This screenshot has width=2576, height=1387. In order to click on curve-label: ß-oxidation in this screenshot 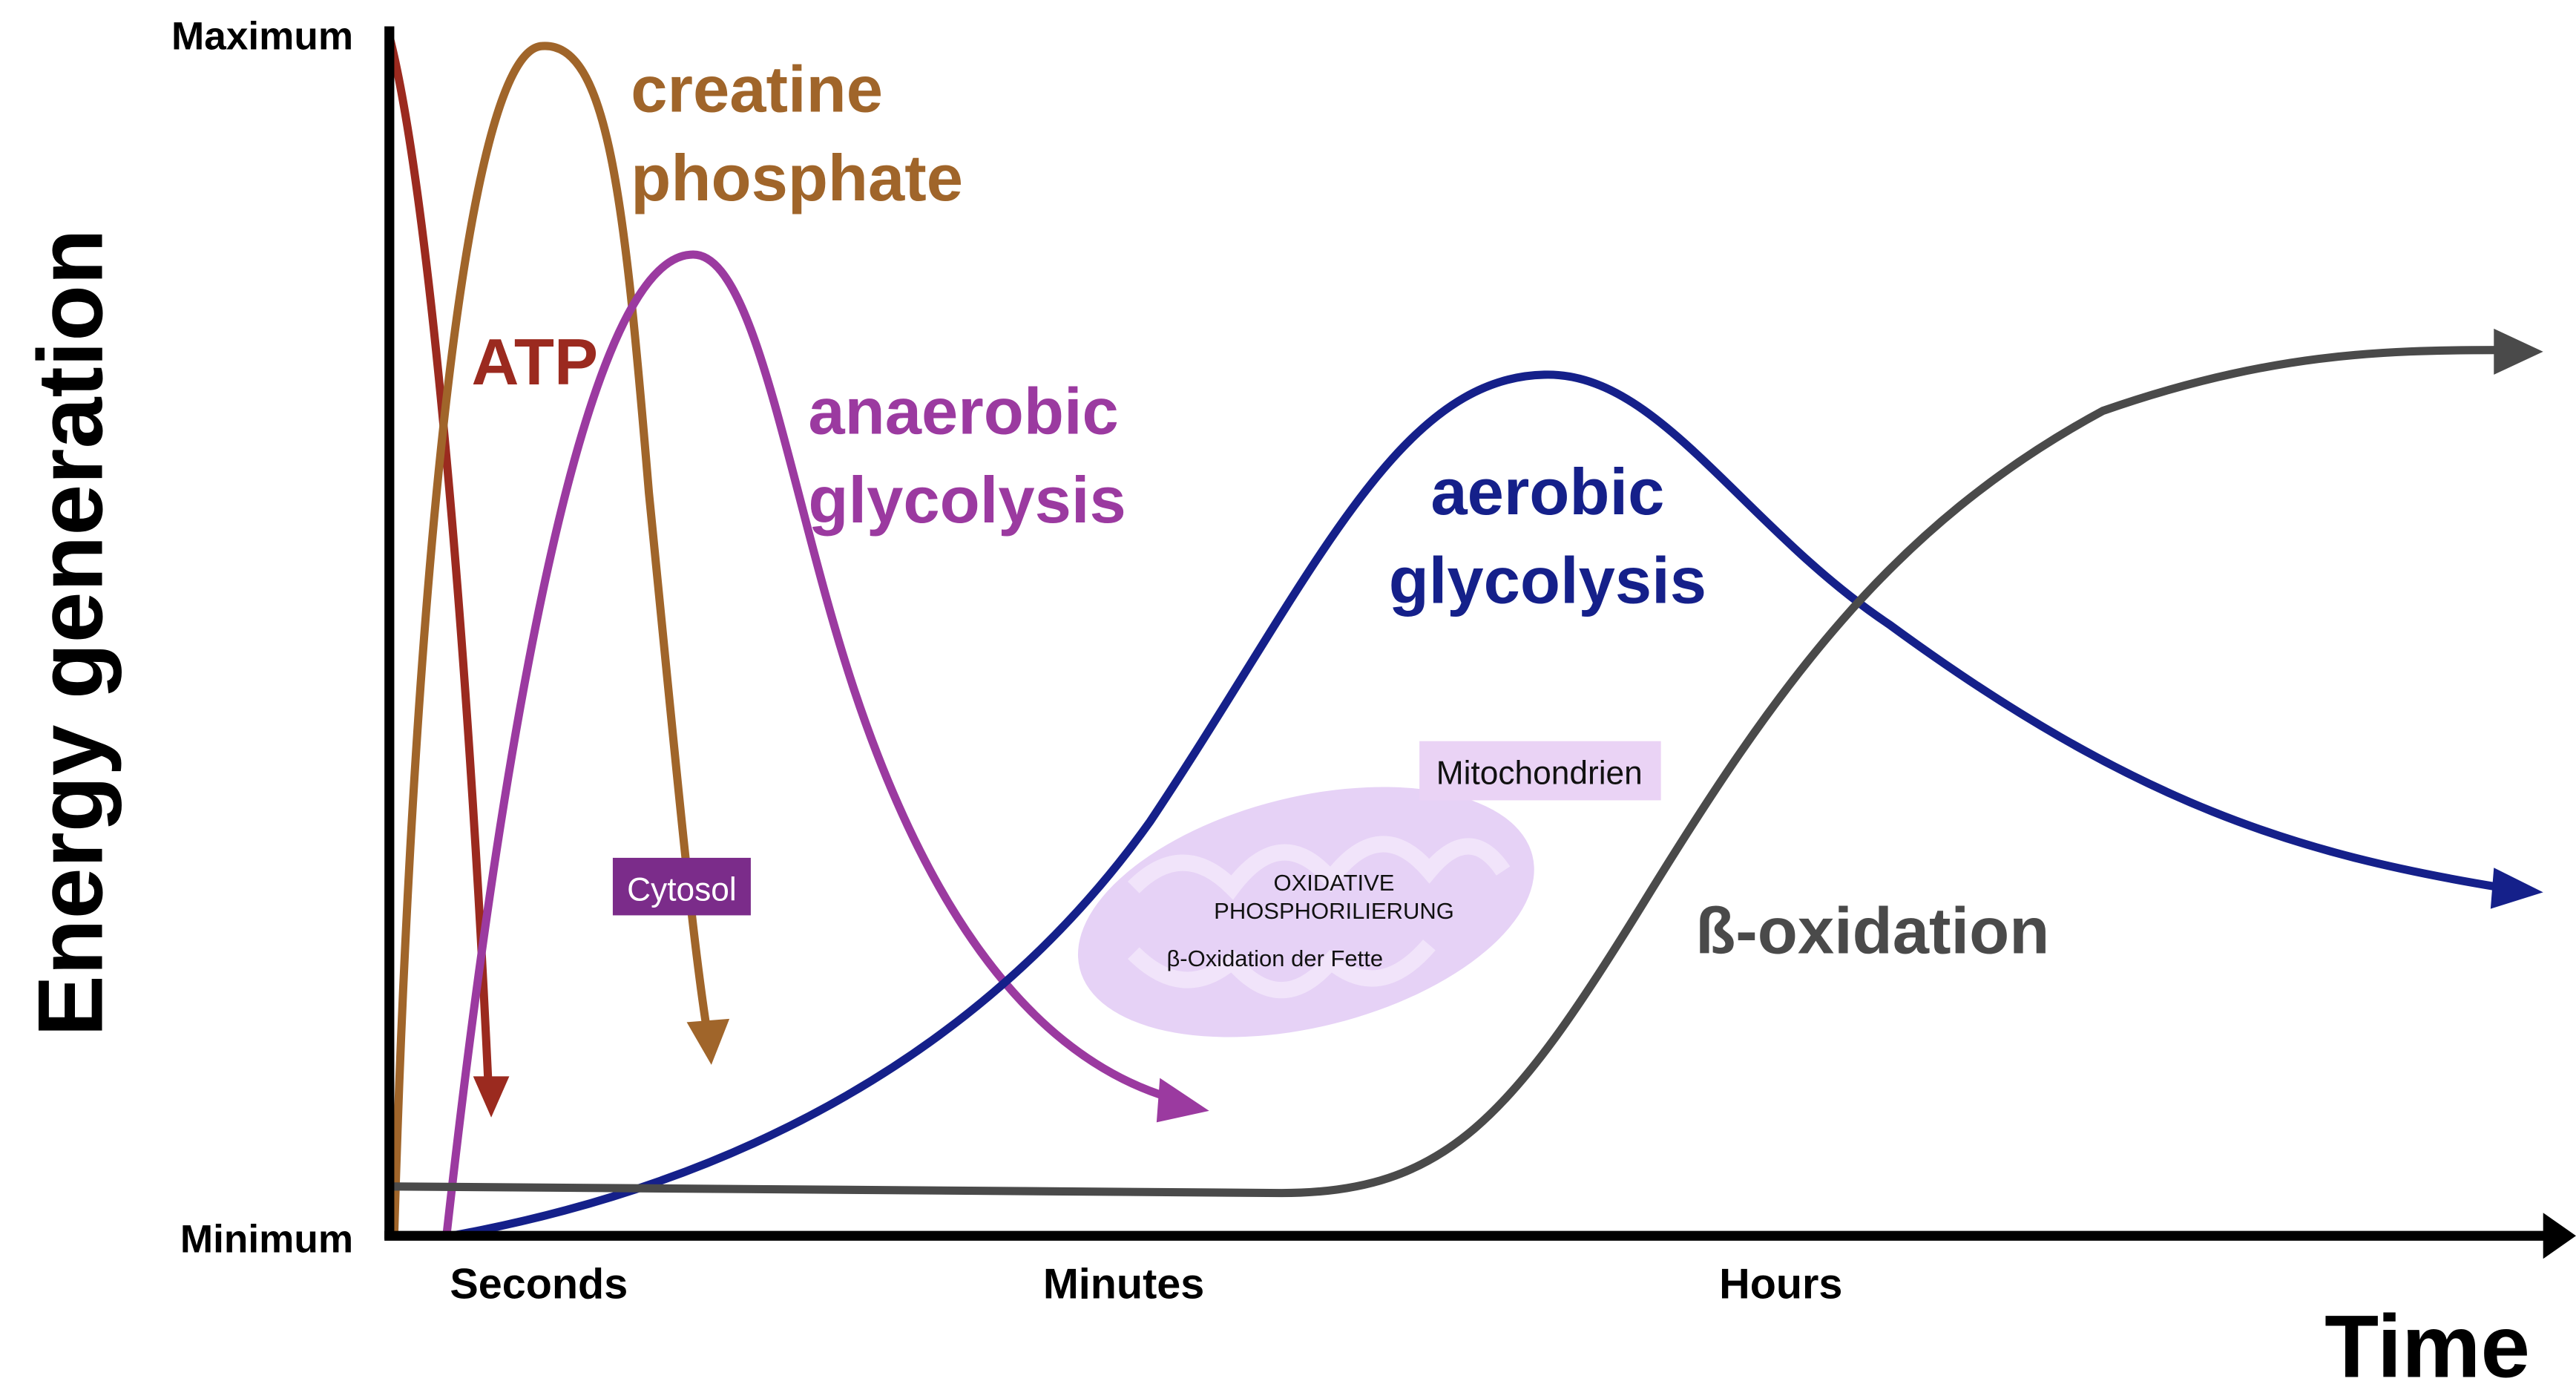, I will do `click(1872, 930)`.